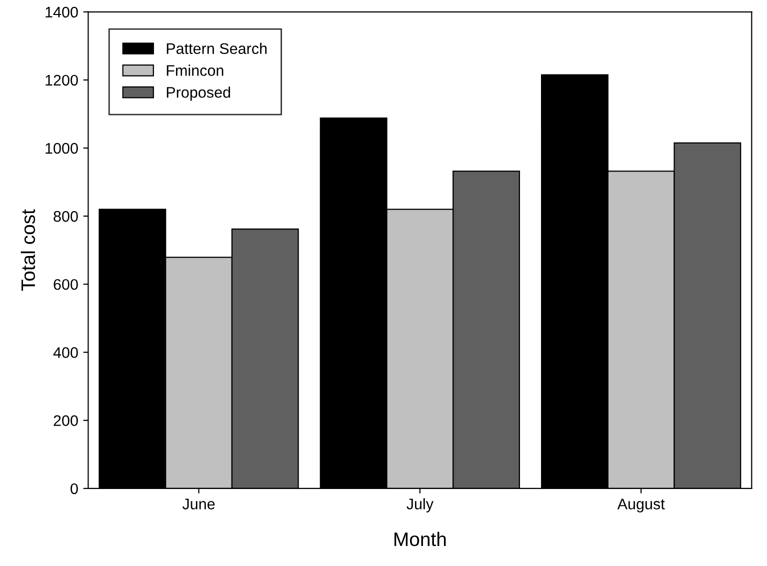 Image resolution: width=767 pixels, height=566 pixels. Describe the element at coordinates (62, 12) in the screenshot. I see `y-tick-label: 1400` at that location.